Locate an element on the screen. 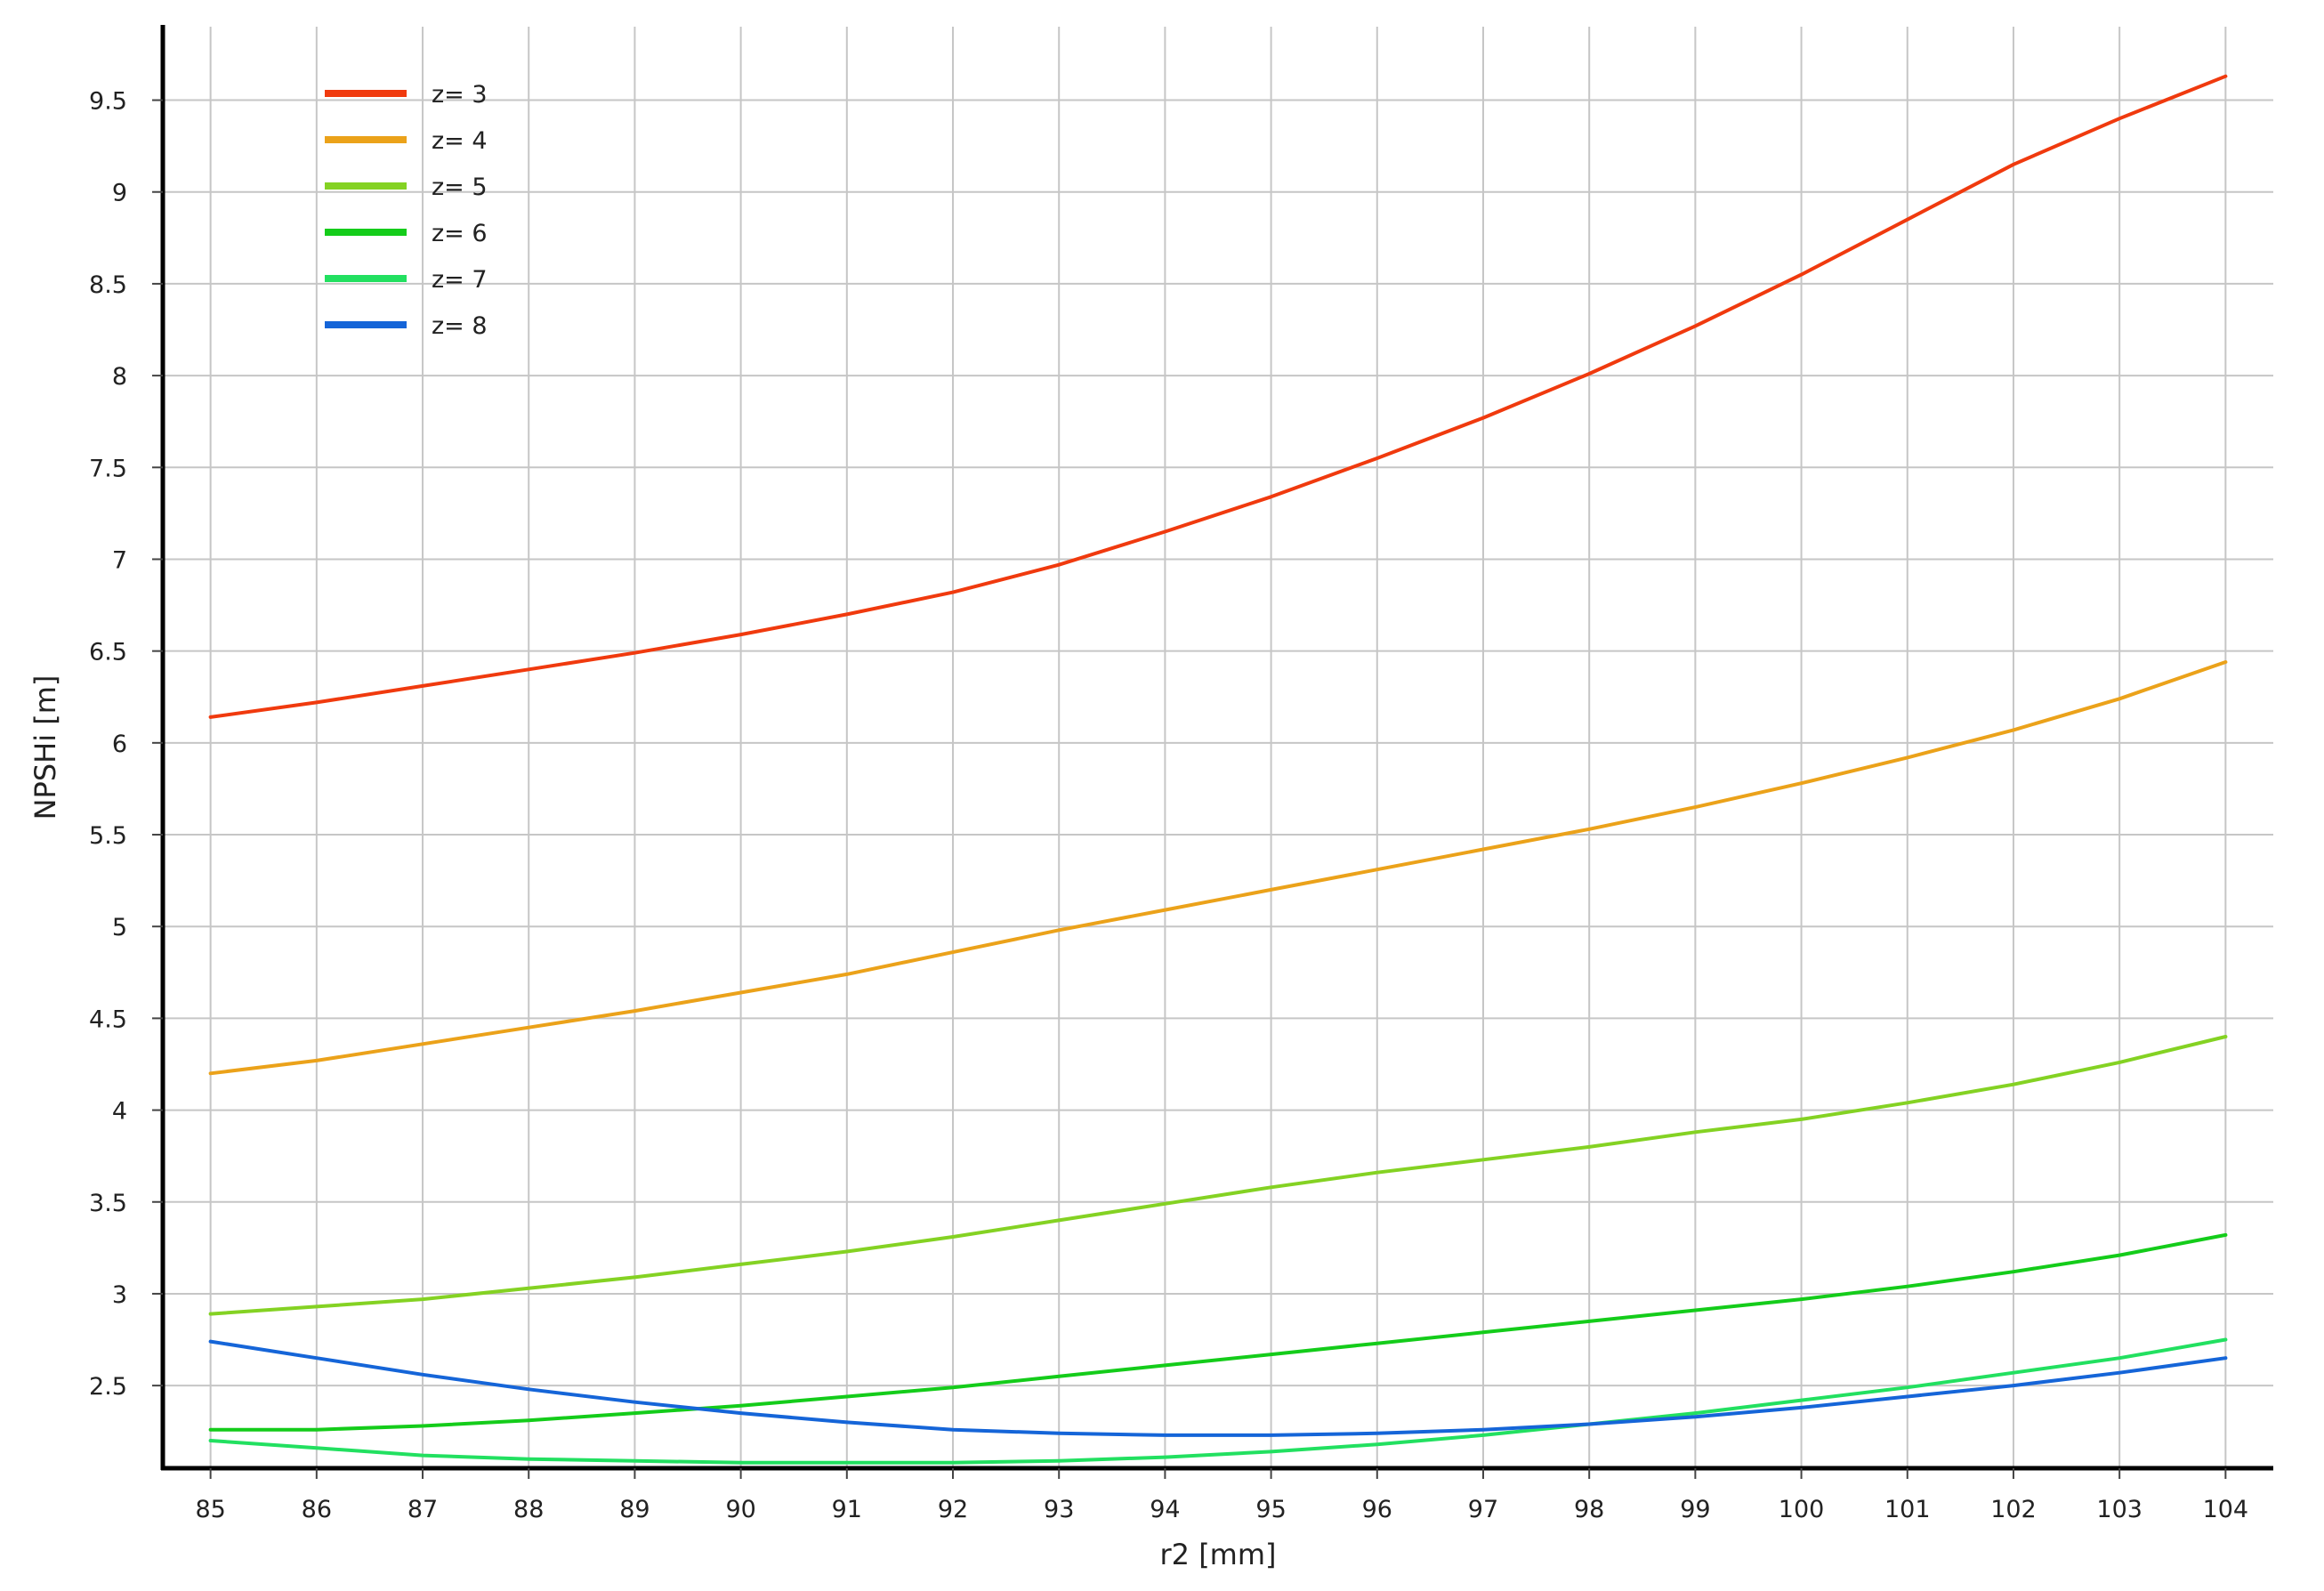  y-tick-label: 2.5 is located at coordinates (108, 1387).